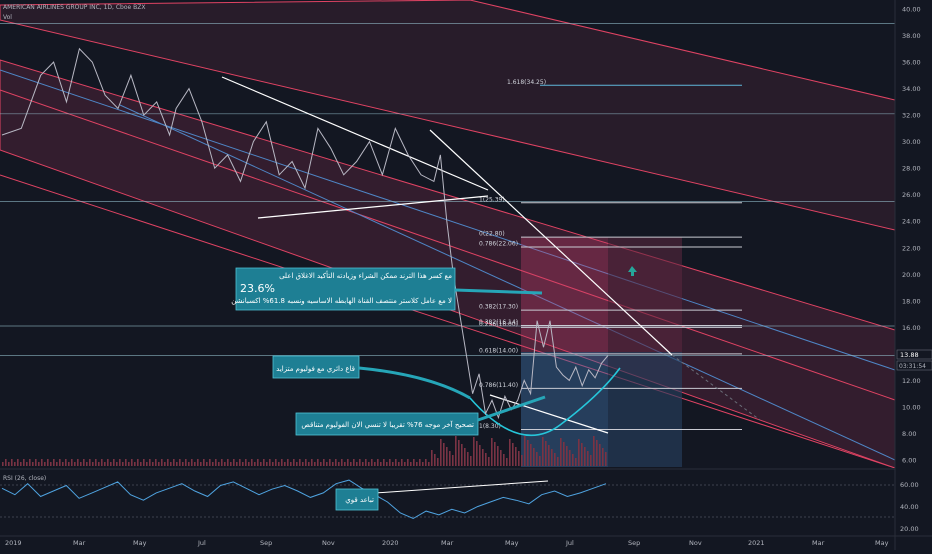 This screenshot has height=554, width=932. Describe the element at coordinates (359, 500) in the screenshot. I see `annotation-rsi-text: تباعد قوي` at that location.